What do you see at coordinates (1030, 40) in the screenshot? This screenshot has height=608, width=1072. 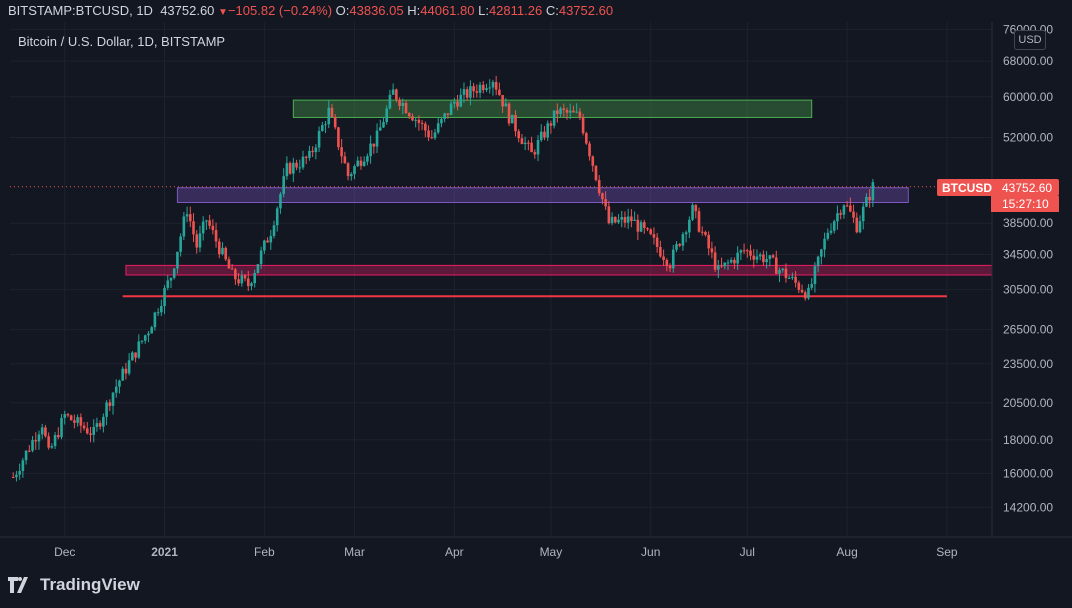 I see `currency-badge: USD` at bounding box center [1030, 40].